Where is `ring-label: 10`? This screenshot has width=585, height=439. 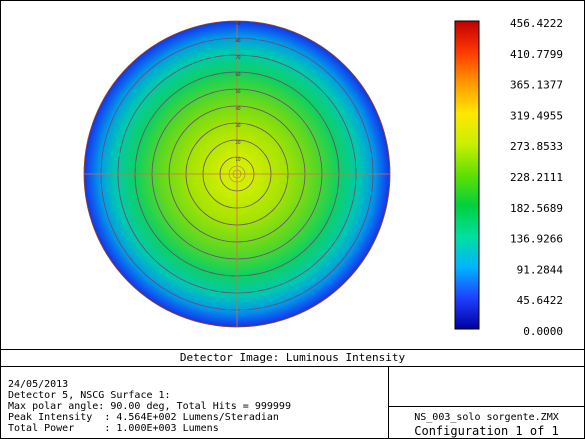
ring-label: 10 is located at coordinates (238, 159).